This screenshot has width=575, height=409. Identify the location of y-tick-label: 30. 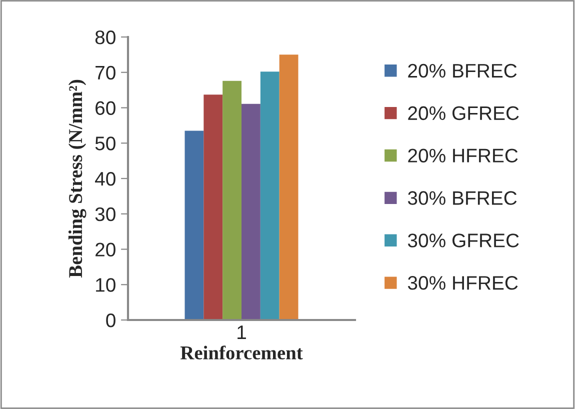
(105, 214).